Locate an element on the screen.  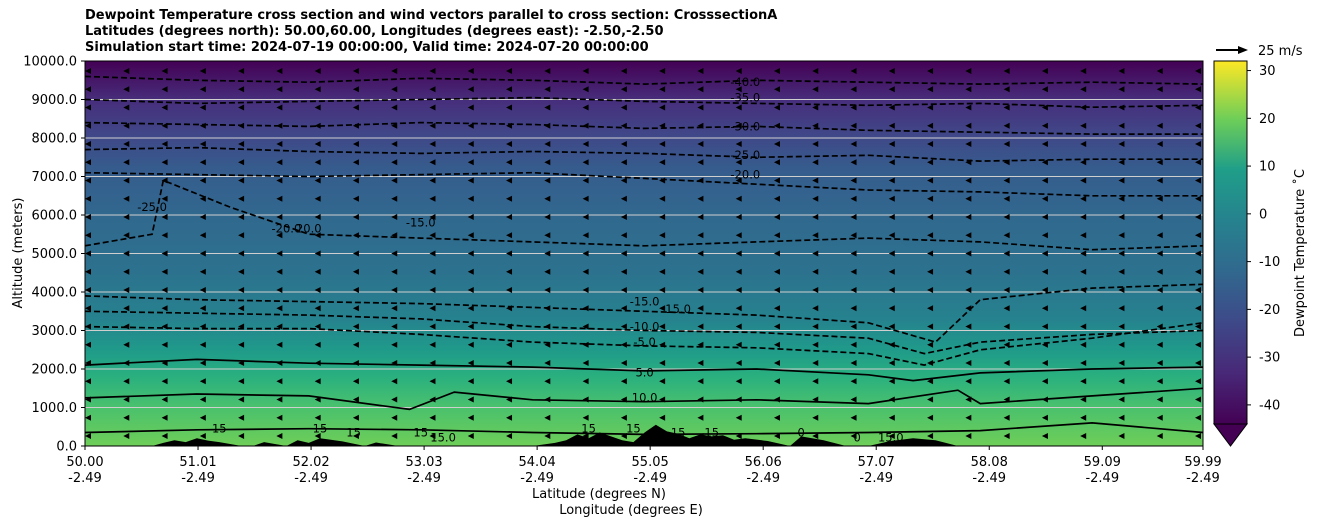
colorbar-tick-label: -40 is located at coordinates (1269, 405).